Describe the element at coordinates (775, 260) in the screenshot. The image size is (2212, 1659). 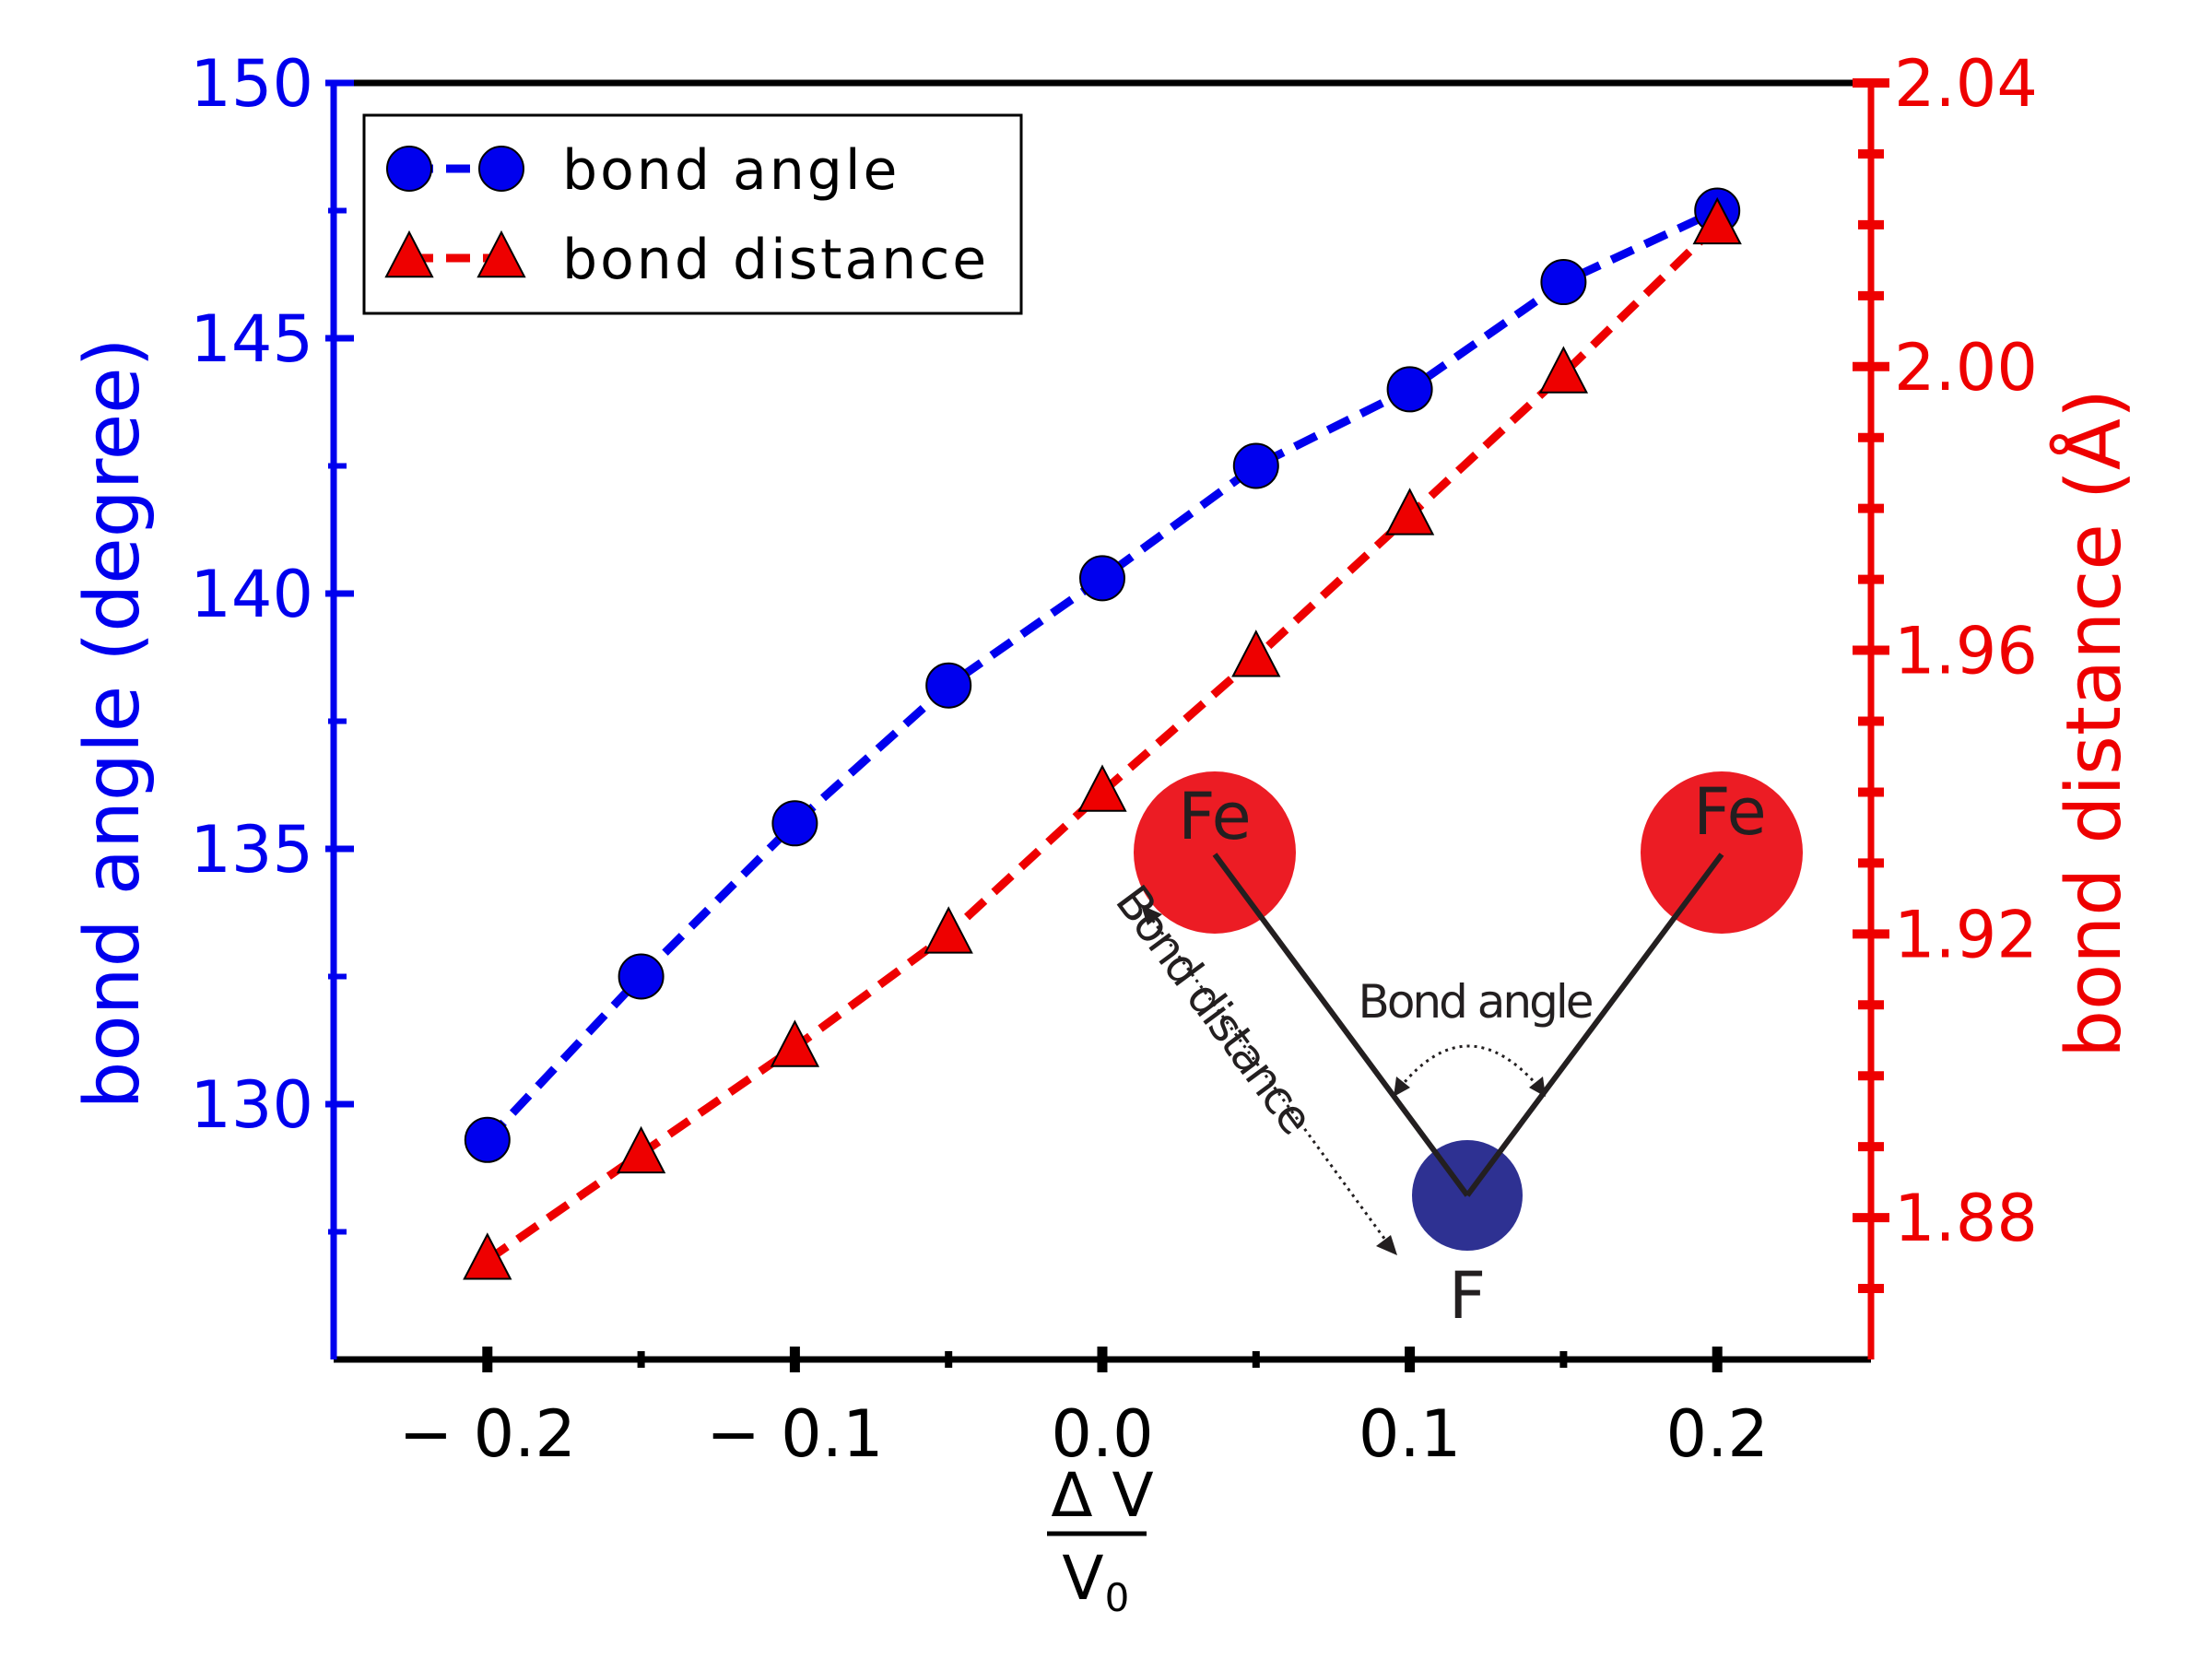
I see `legend-bond-distance-label: bond distance` at that location.